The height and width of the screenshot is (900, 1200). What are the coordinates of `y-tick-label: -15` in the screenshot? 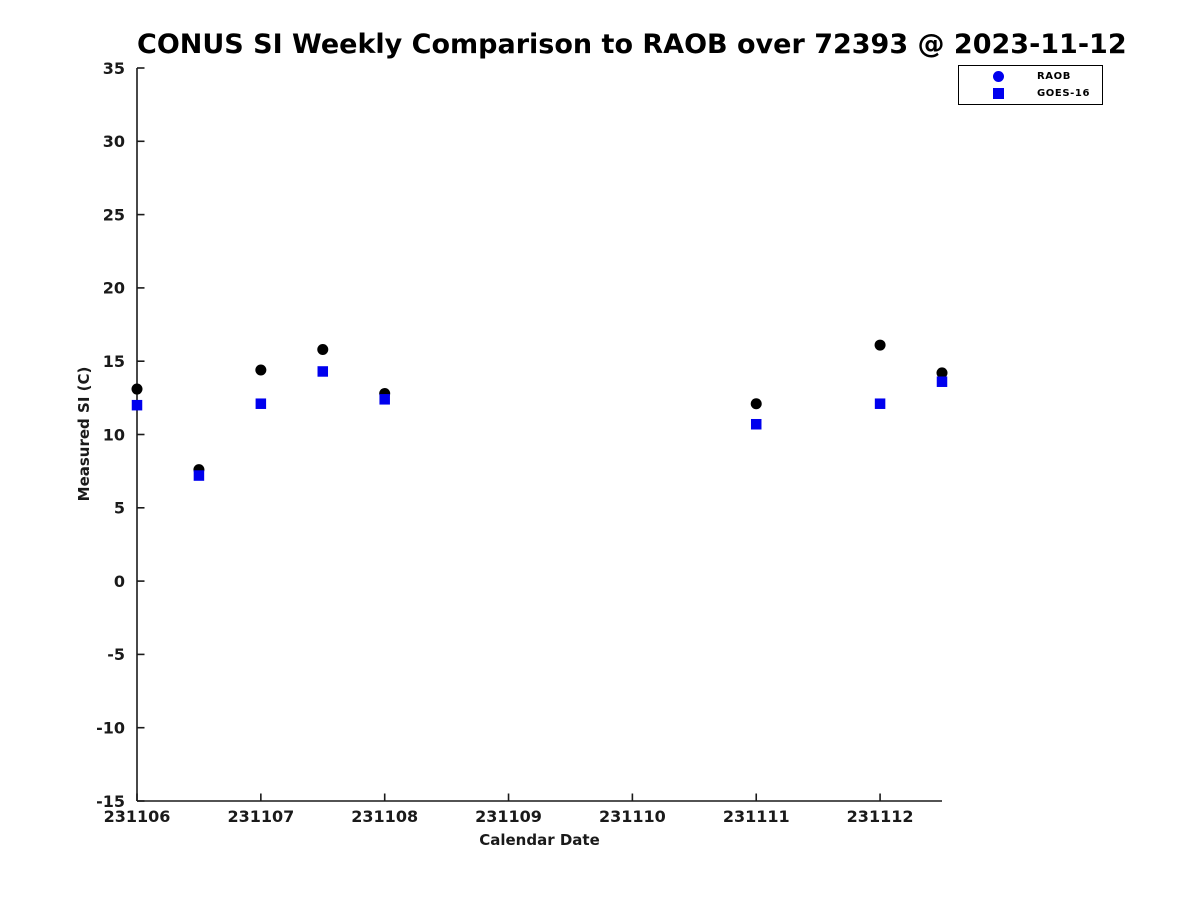 It's located at (110, 801).